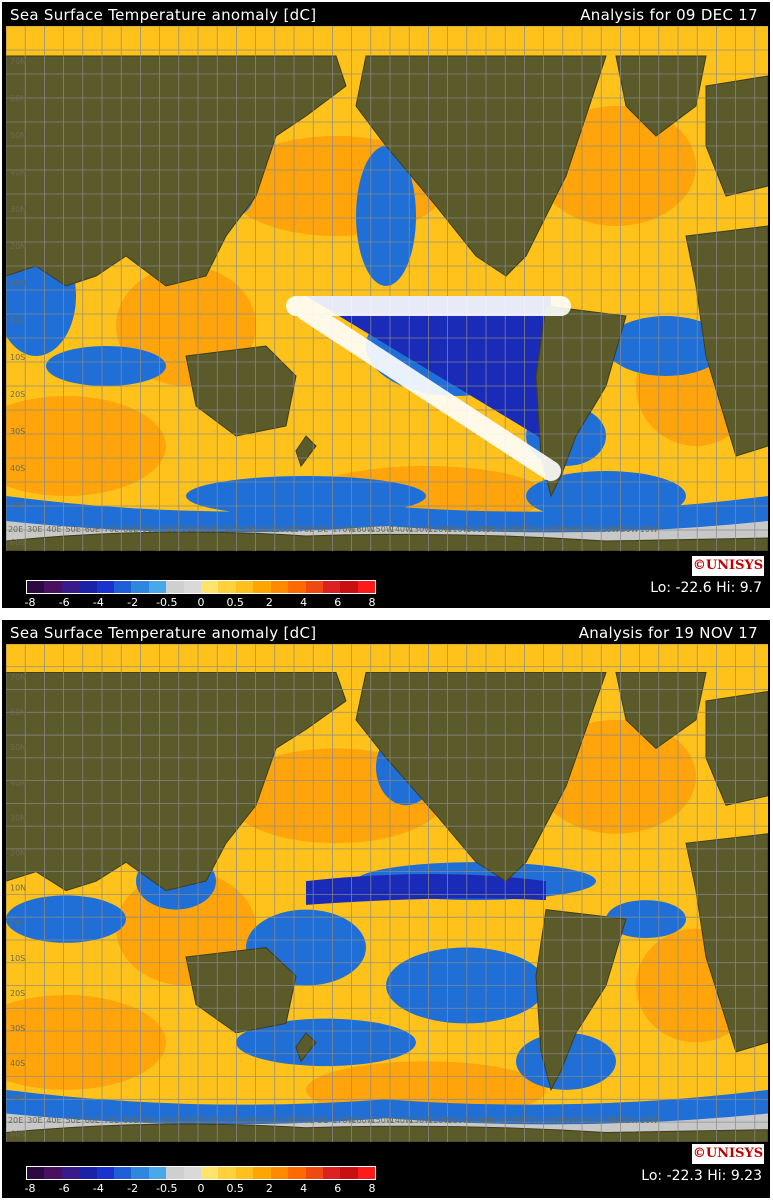  I want to click on lon-label: 160W, so click(363, 529).